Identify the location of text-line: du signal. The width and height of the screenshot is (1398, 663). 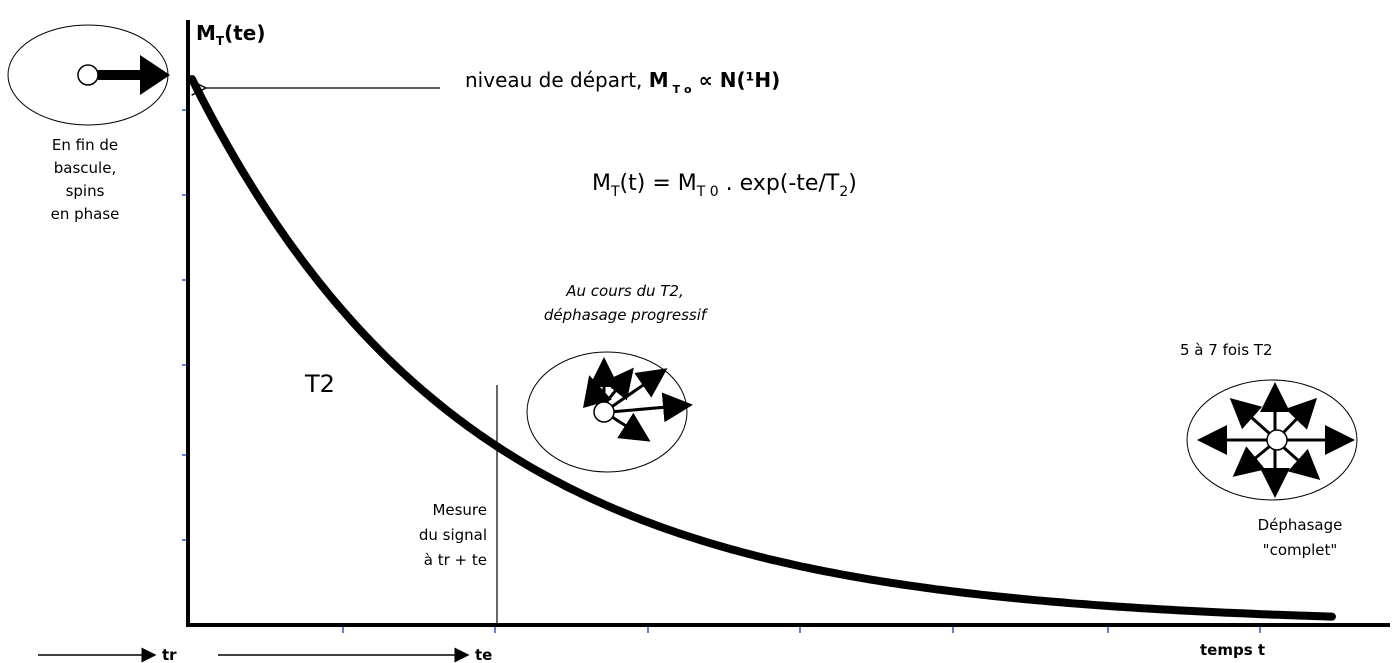
(453, 535).